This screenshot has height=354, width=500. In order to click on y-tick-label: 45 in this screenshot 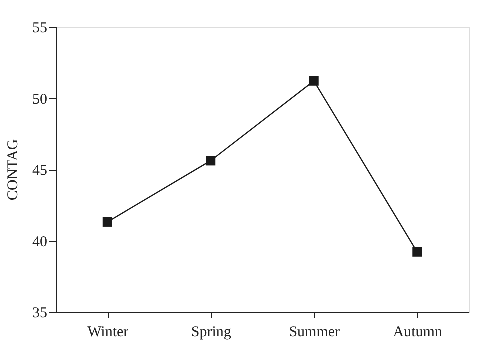, I will do `click(40, 171)`.